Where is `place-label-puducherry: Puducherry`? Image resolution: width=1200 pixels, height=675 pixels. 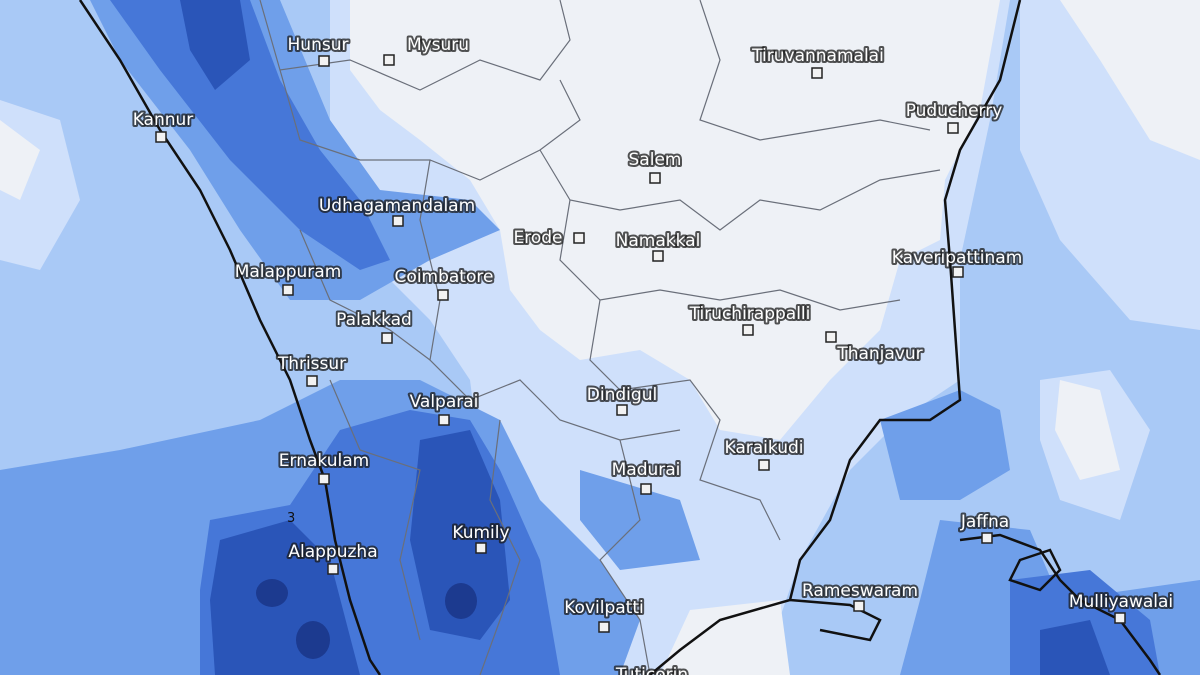 place-label-puducherry: Puducherry is located at coordinates (954, 111).